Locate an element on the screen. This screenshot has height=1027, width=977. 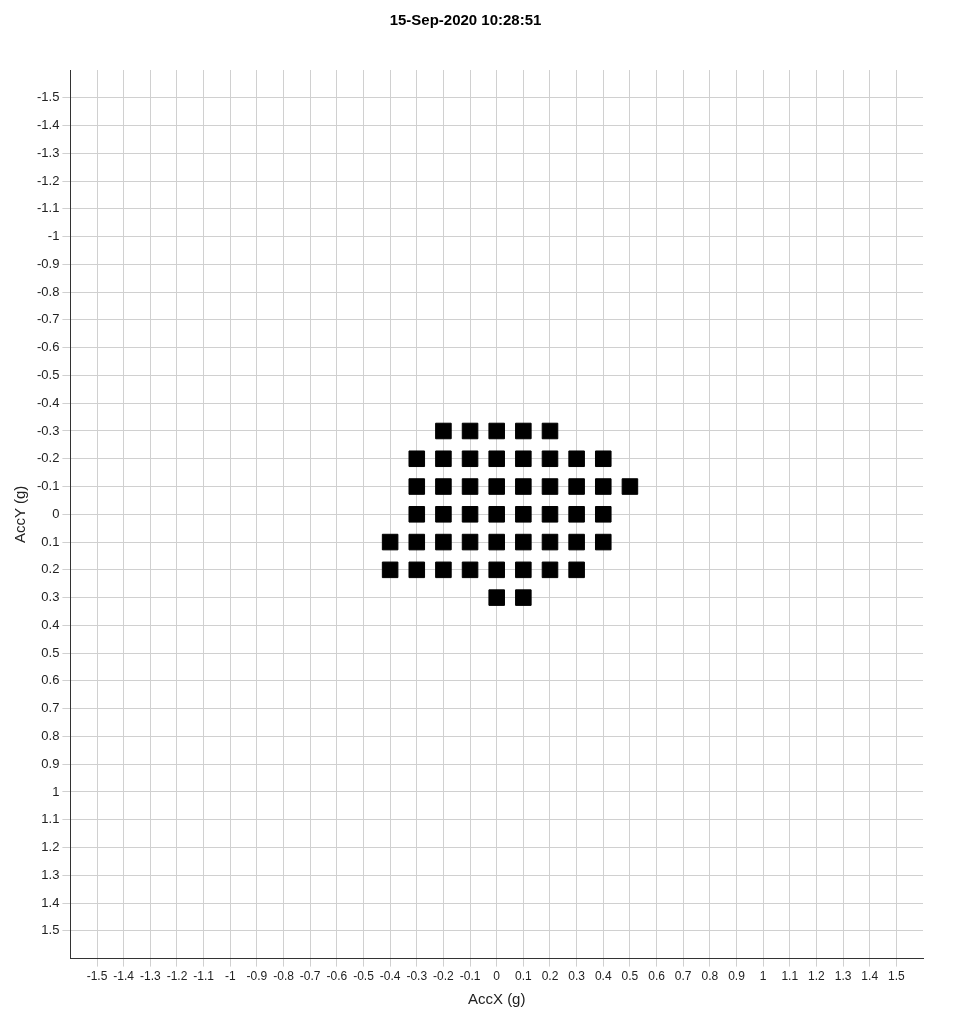
x-tick-label: -0.5 is located at coordinates (364, 976).